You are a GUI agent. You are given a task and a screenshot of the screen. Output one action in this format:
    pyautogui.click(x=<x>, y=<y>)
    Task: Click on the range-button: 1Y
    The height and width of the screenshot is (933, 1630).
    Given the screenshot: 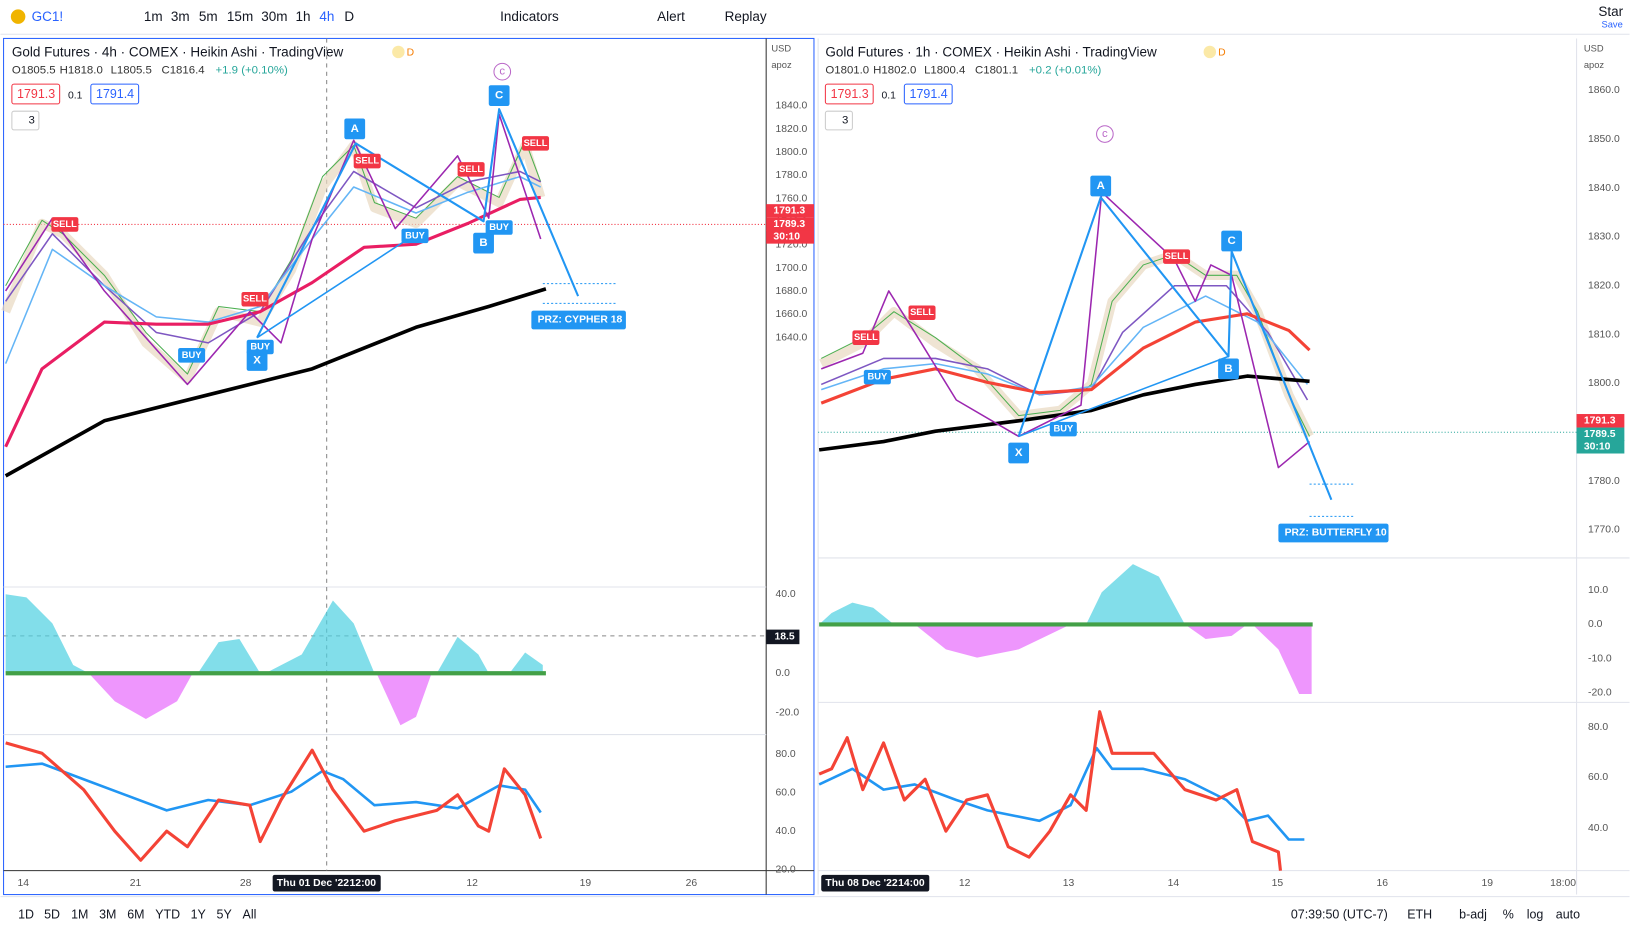 What is the action you would take?
    pyautogui.click(x=199, y=915)
    